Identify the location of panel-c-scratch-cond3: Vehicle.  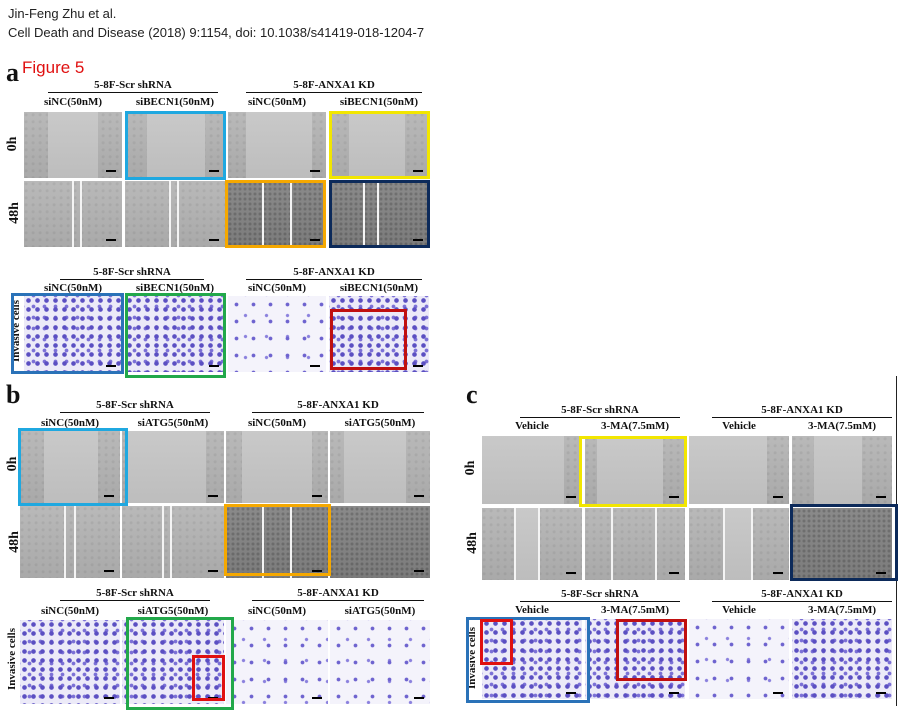
(739, 426).